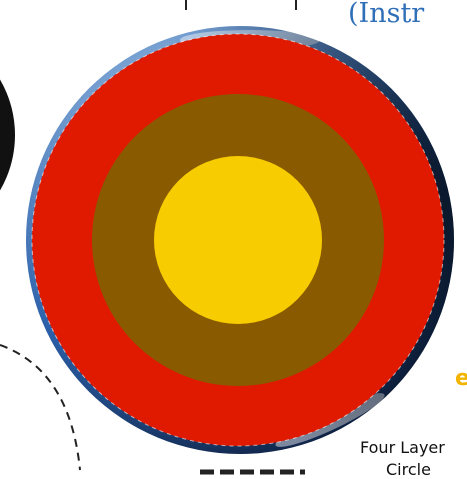 The image size is (467, 479). I want to click on left-dark-circle, so click(7, 135).